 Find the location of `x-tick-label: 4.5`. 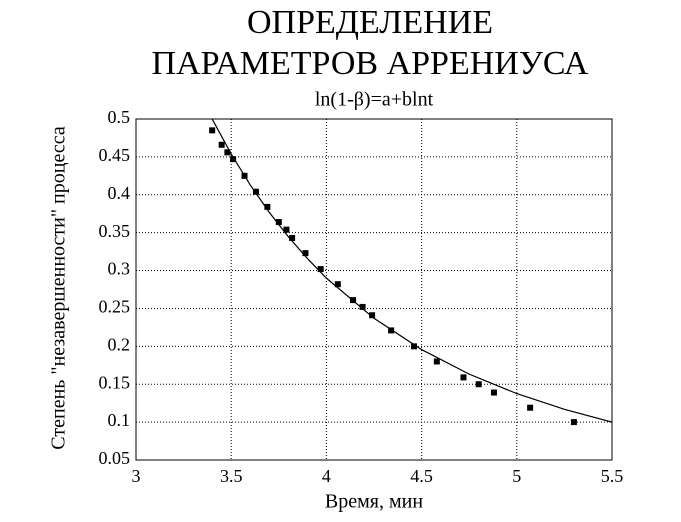

x-tick-label: 4.5 is located at coordinates (421, 476).